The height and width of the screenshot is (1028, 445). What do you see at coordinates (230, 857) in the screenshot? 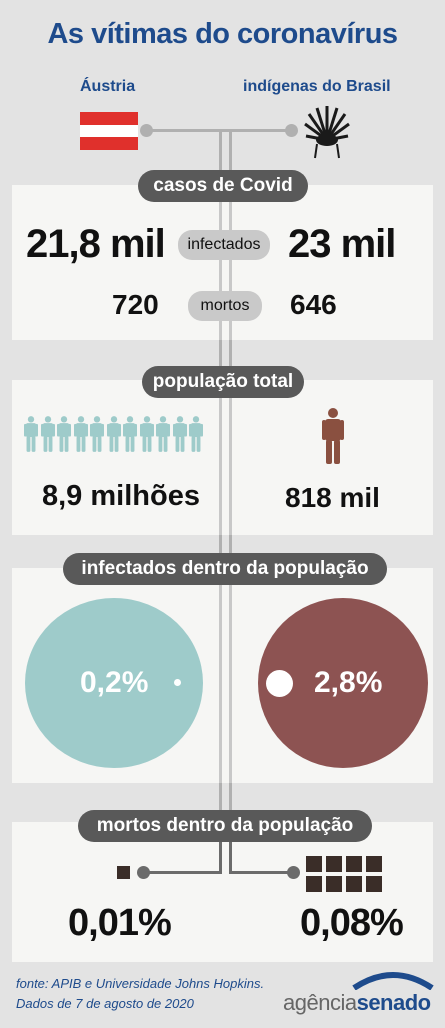
I see `vertical-line-right-bottom` at bounding box center [230, 857].